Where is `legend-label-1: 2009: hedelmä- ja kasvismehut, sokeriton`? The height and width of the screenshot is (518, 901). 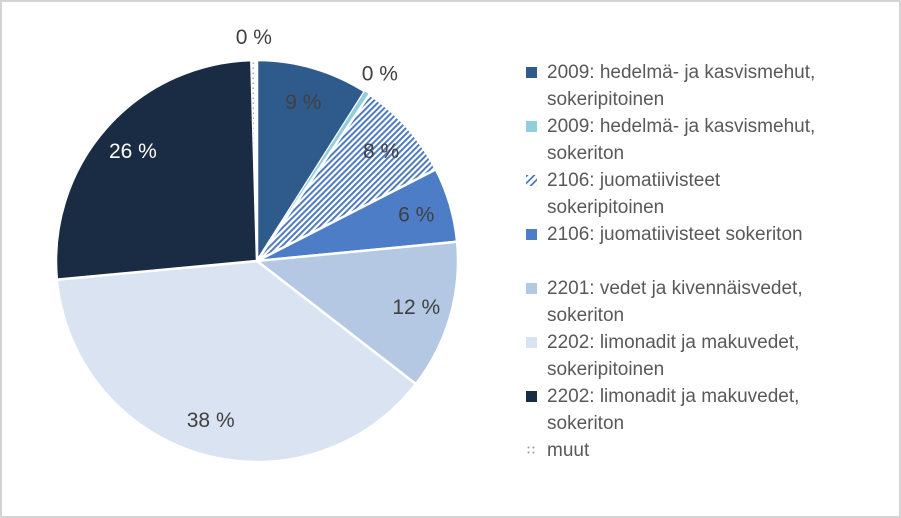
legend-label-1: 2009: hedelmä- ja kasvismehut, sokeriton is located at coordinates (681, 140).